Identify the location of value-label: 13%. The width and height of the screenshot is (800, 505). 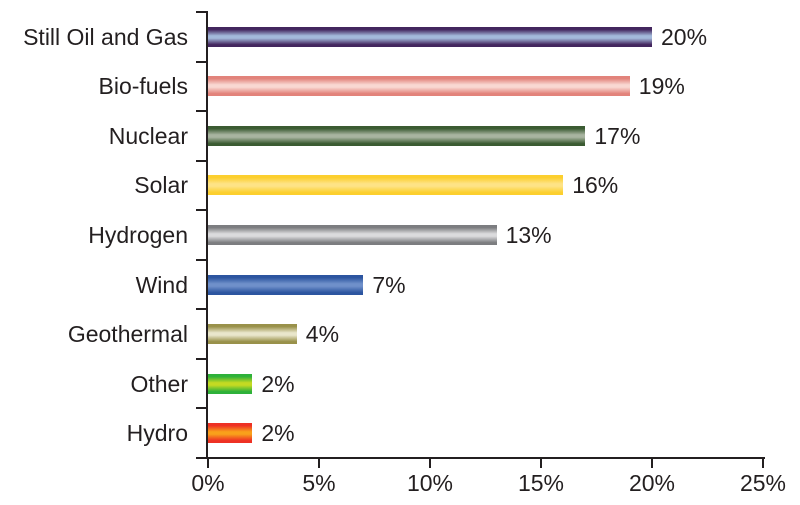
(528, 235).